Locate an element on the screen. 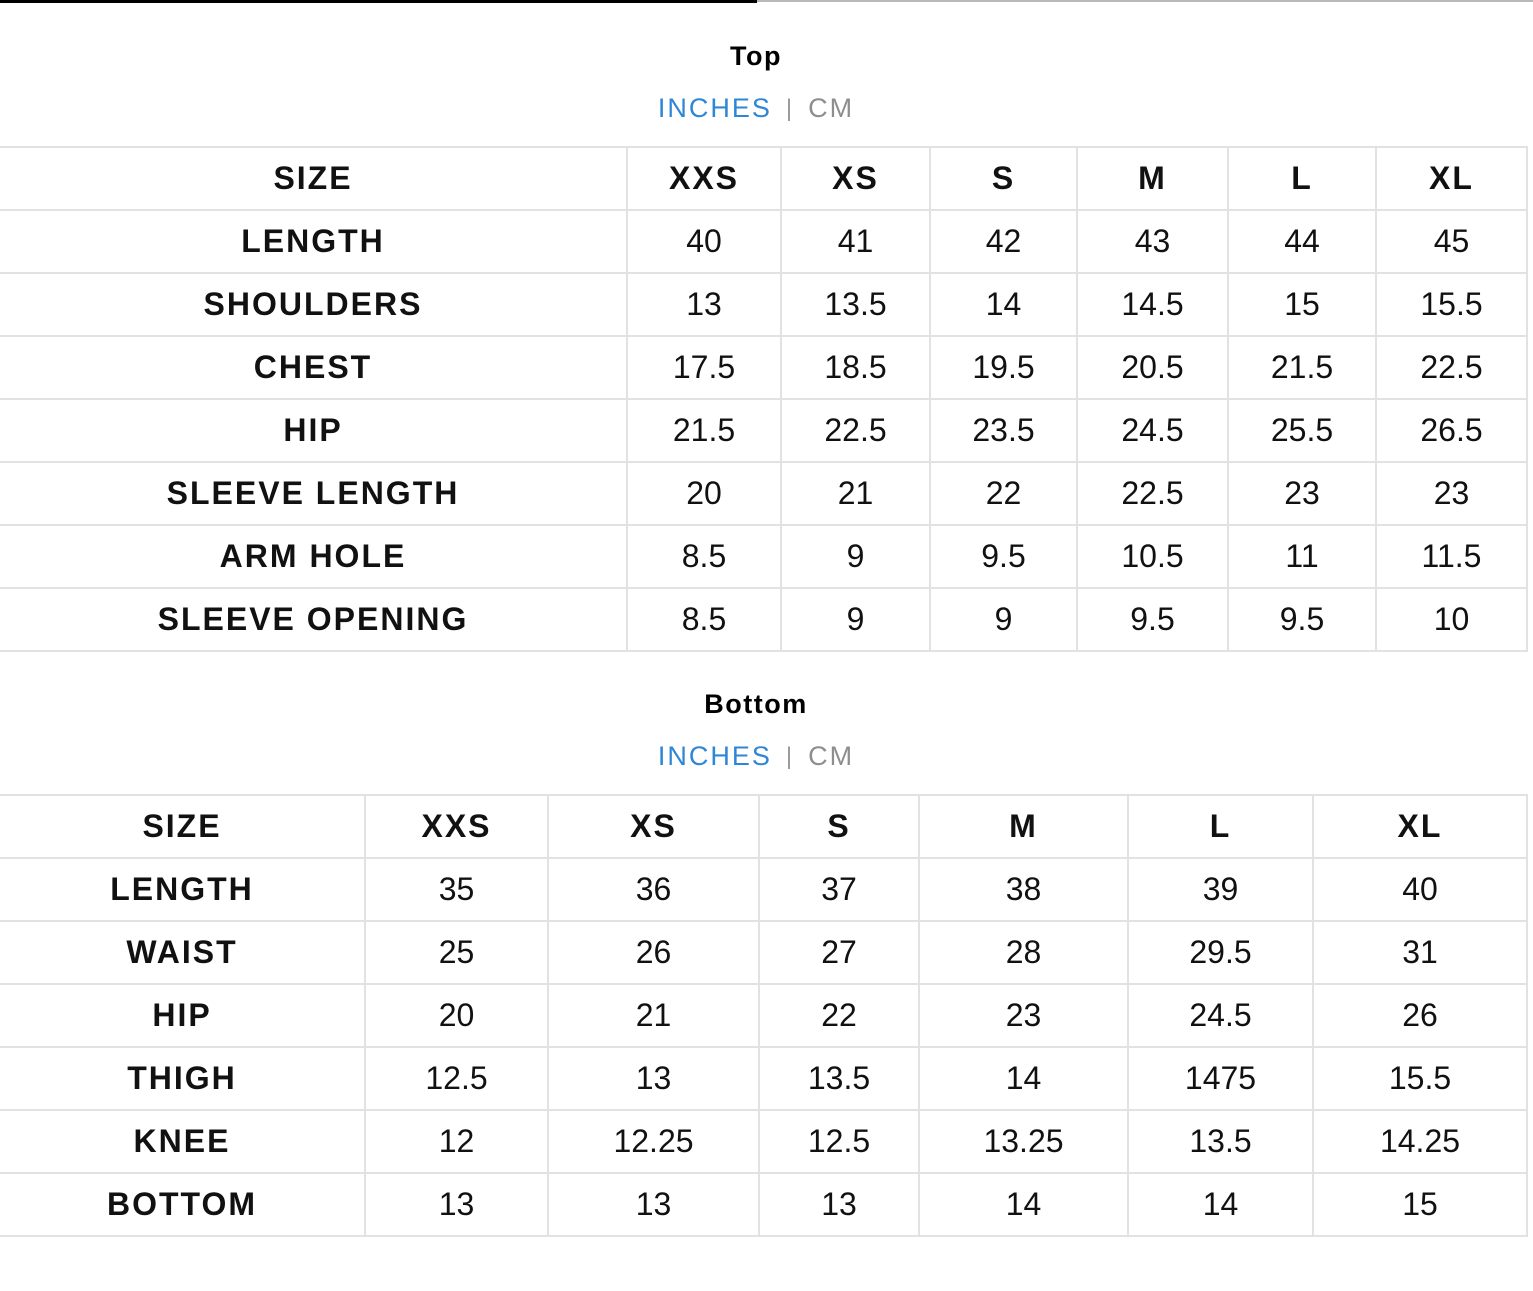 The height and width of the screenshot is (1291, 1533). measurement-label: BOTTOM is located at coordinates (182, 1204).